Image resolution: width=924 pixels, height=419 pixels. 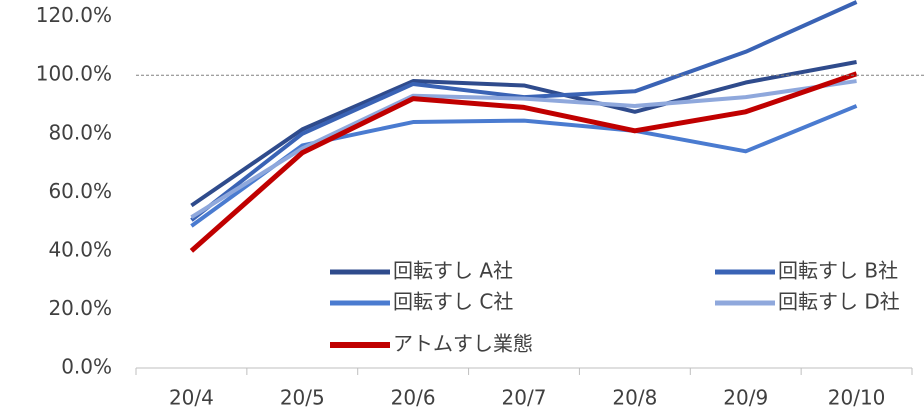 What do you see at coordinates (839, 302) in the screenshot?
I see `legend-label: 回転すし D社` at bounding box center [839, 302].